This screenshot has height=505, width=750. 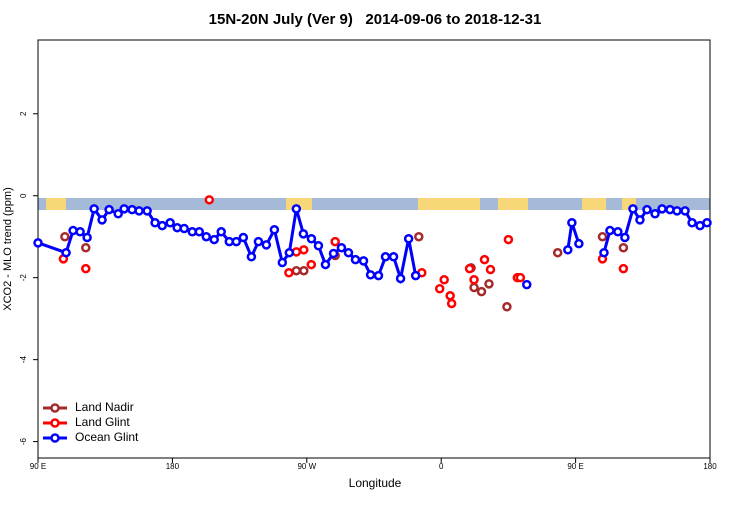 What do you see at coordinates (23, 278) in the screenshot?
I see `y-tick-label: -2` at bounding box center [23, 278].